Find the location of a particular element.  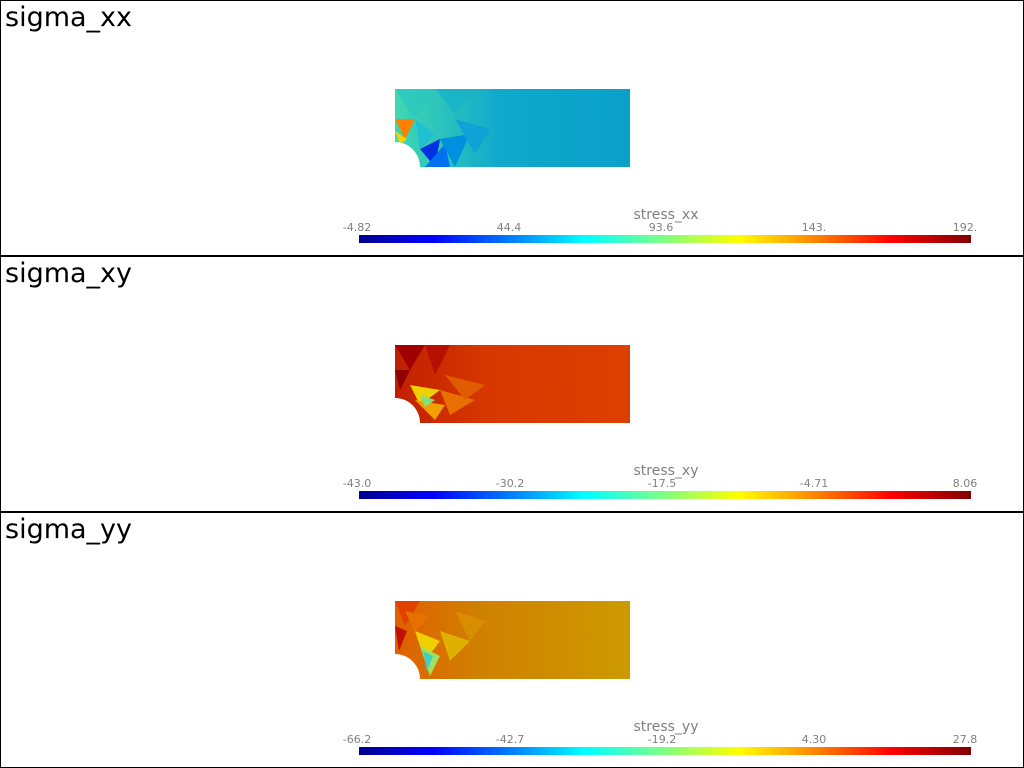

panel-title: sigma_yy is located at coordinates (69, 529).